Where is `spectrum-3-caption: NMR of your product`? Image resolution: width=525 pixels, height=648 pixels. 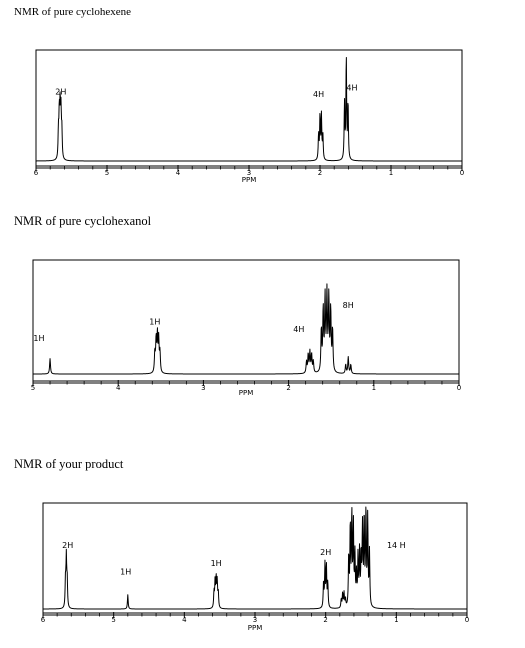
spectrum-3-caption: NMR of your product is located at coordinates (69, 464).